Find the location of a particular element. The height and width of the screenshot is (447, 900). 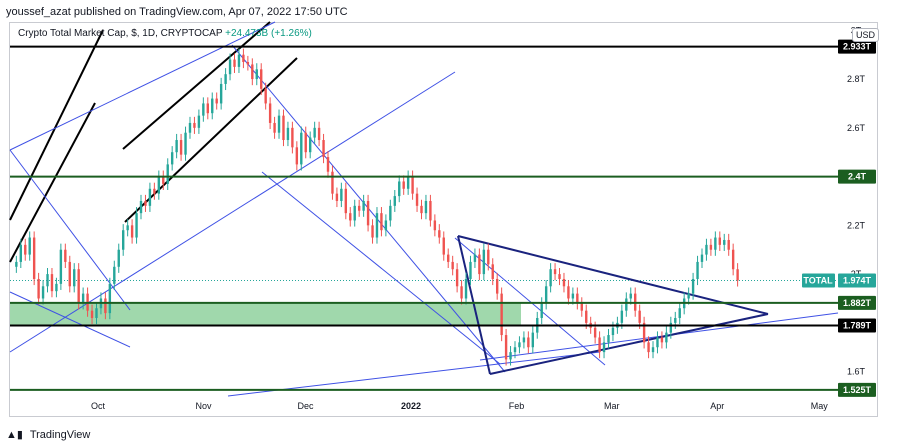

price-label: 1.882T is located at coordinates (857, 303).